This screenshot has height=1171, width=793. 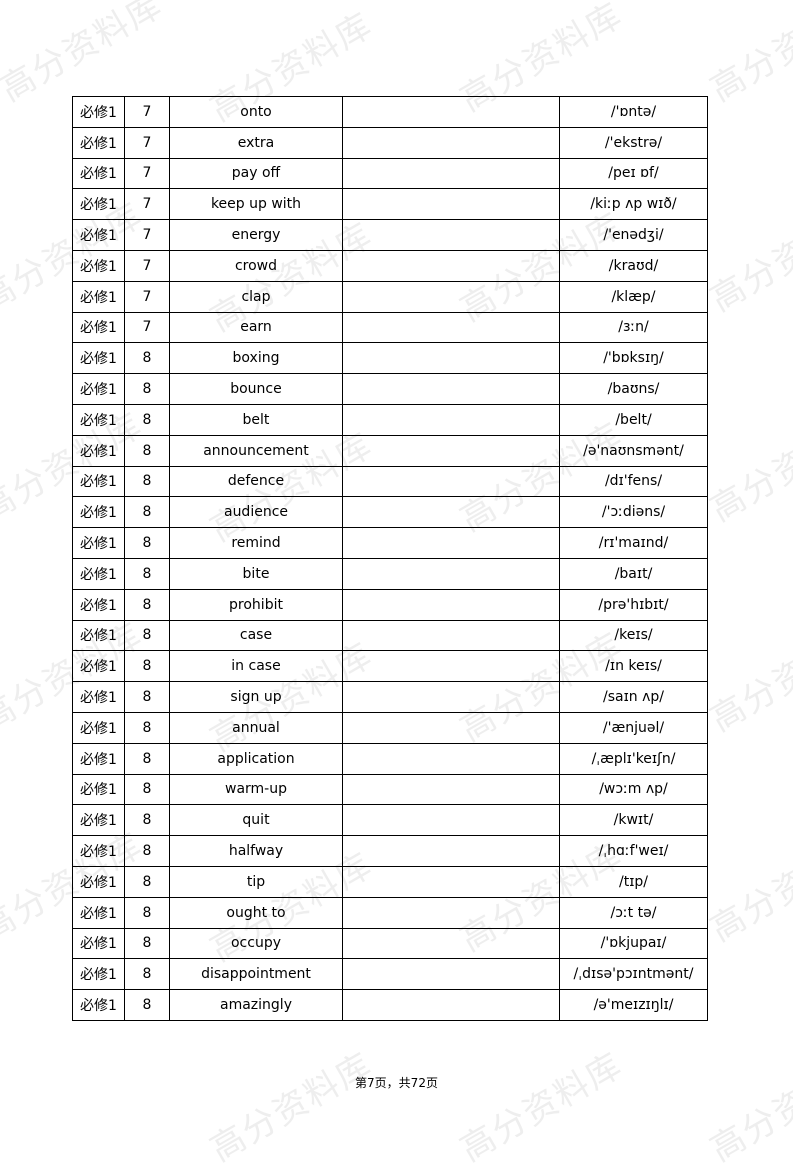 I want to click on word-cell: application, so click(x=256, y=758).